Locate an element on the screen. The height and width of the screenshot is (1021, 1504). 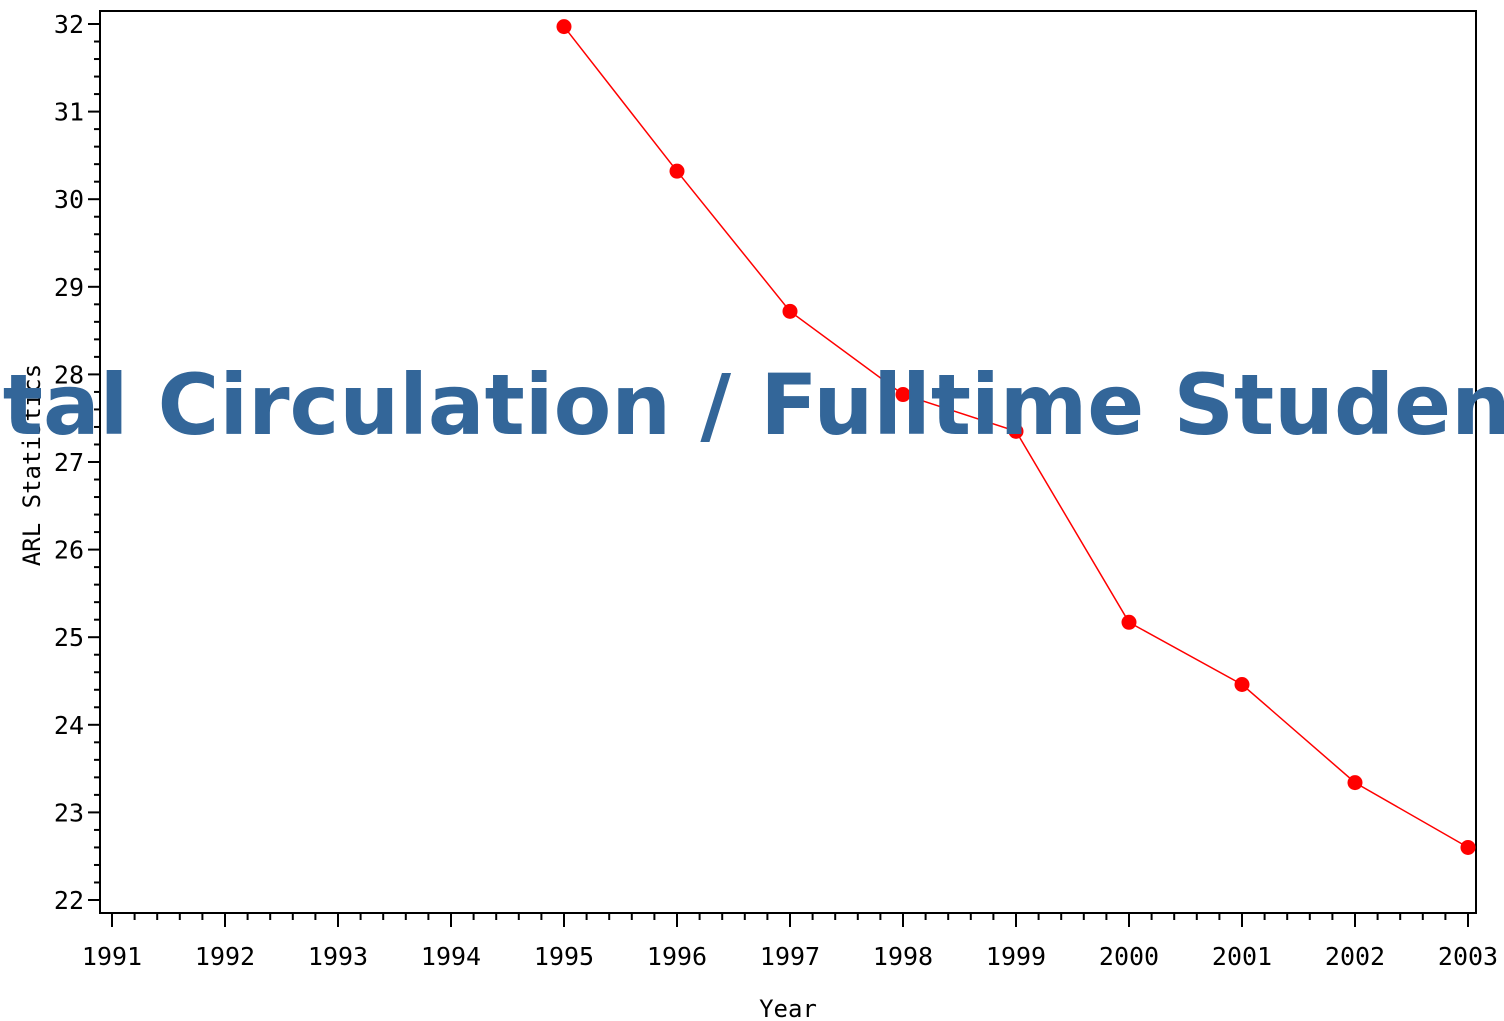
x-tick-label: 1996 is located at coordinates (677, 956).